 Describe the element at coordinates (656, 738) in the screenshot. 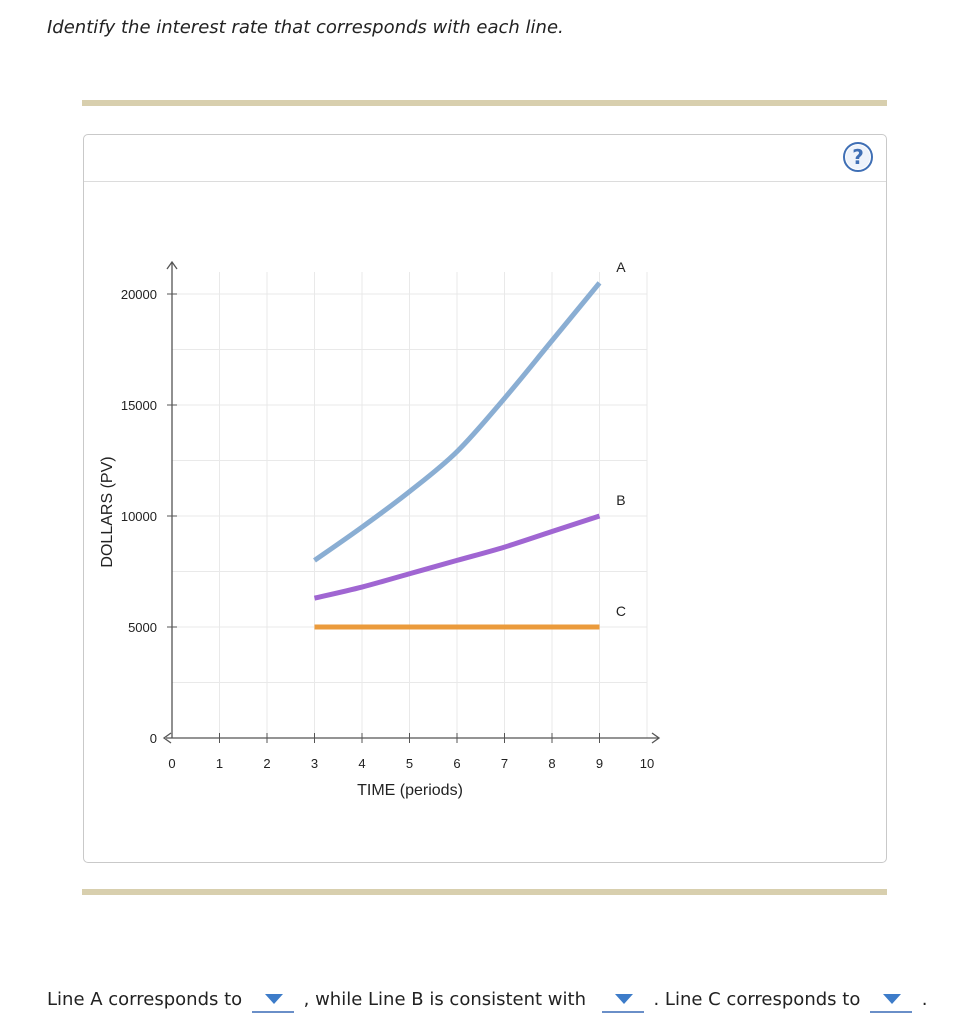

I see `x-axis-right-arrow` at that location.